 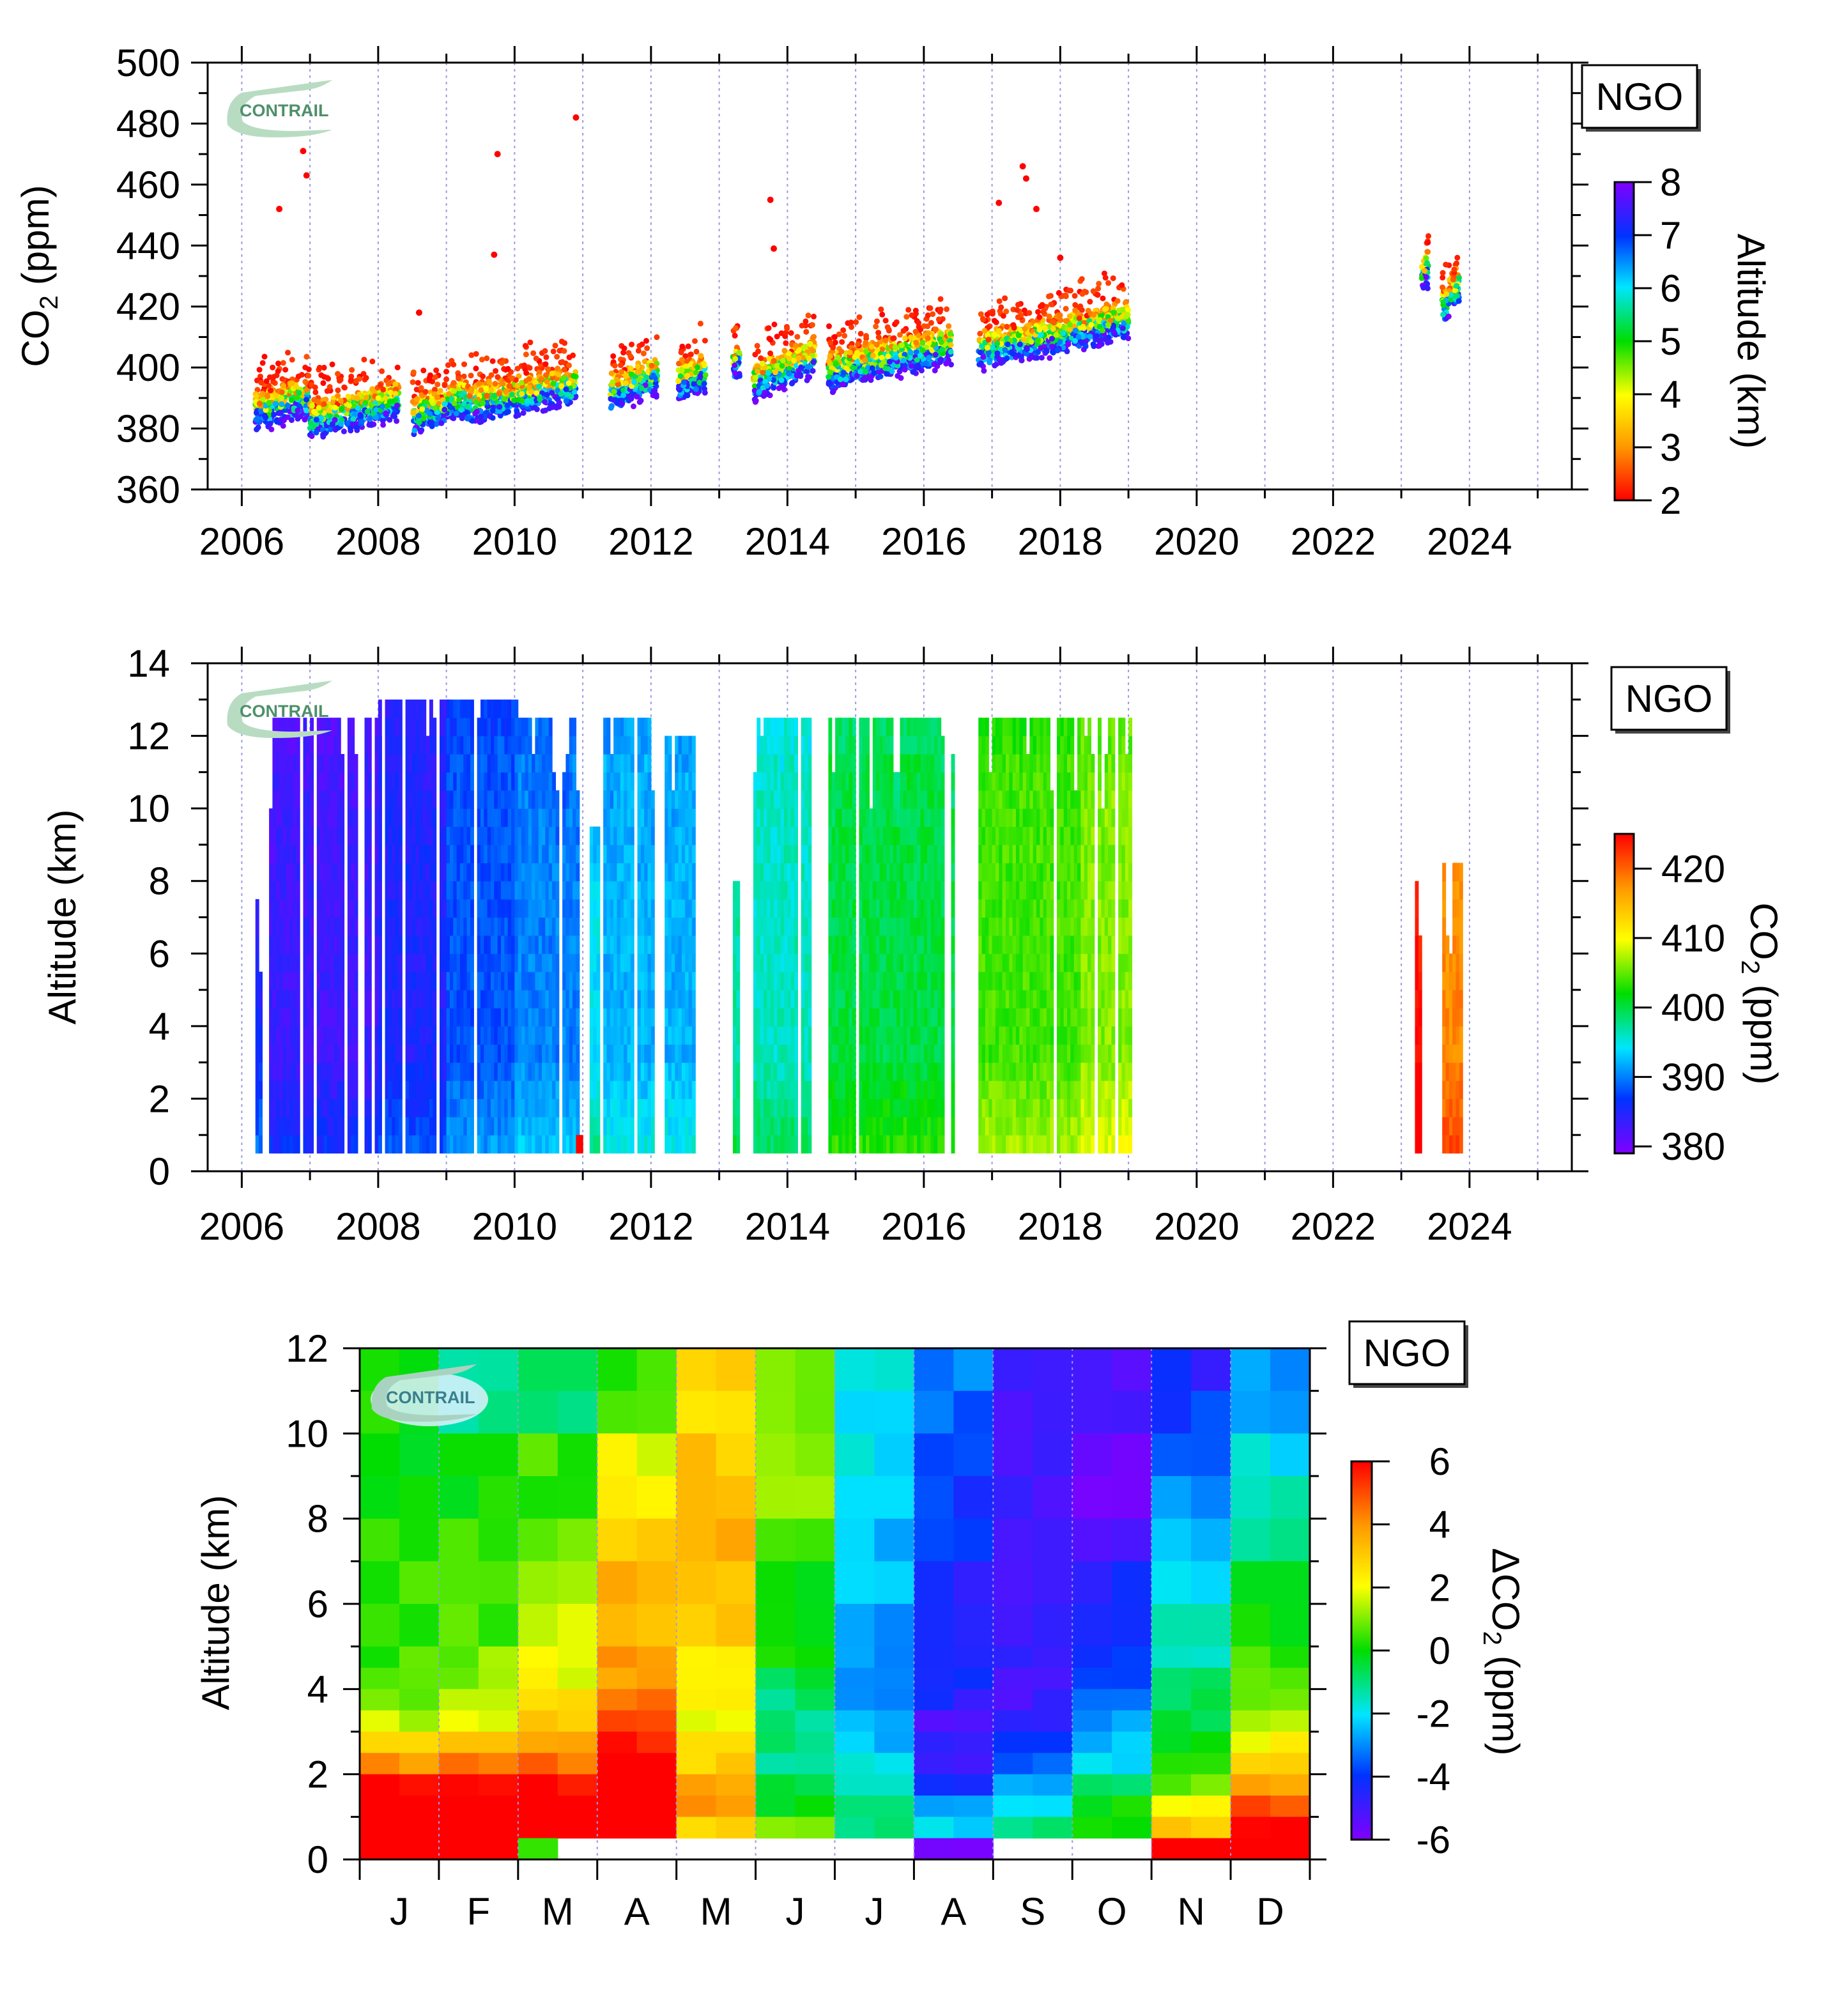 I want to click on p1-x-tick-label: 2018, so click(x=1060, y=541).